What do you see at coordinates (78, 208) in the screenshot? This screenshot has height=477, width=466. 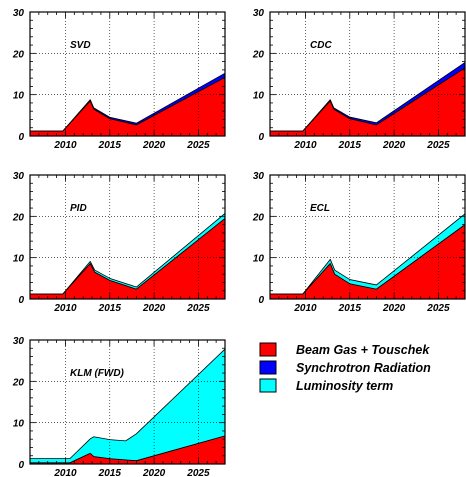 I see `panel-title: PID` at bounding box center [78, 208].